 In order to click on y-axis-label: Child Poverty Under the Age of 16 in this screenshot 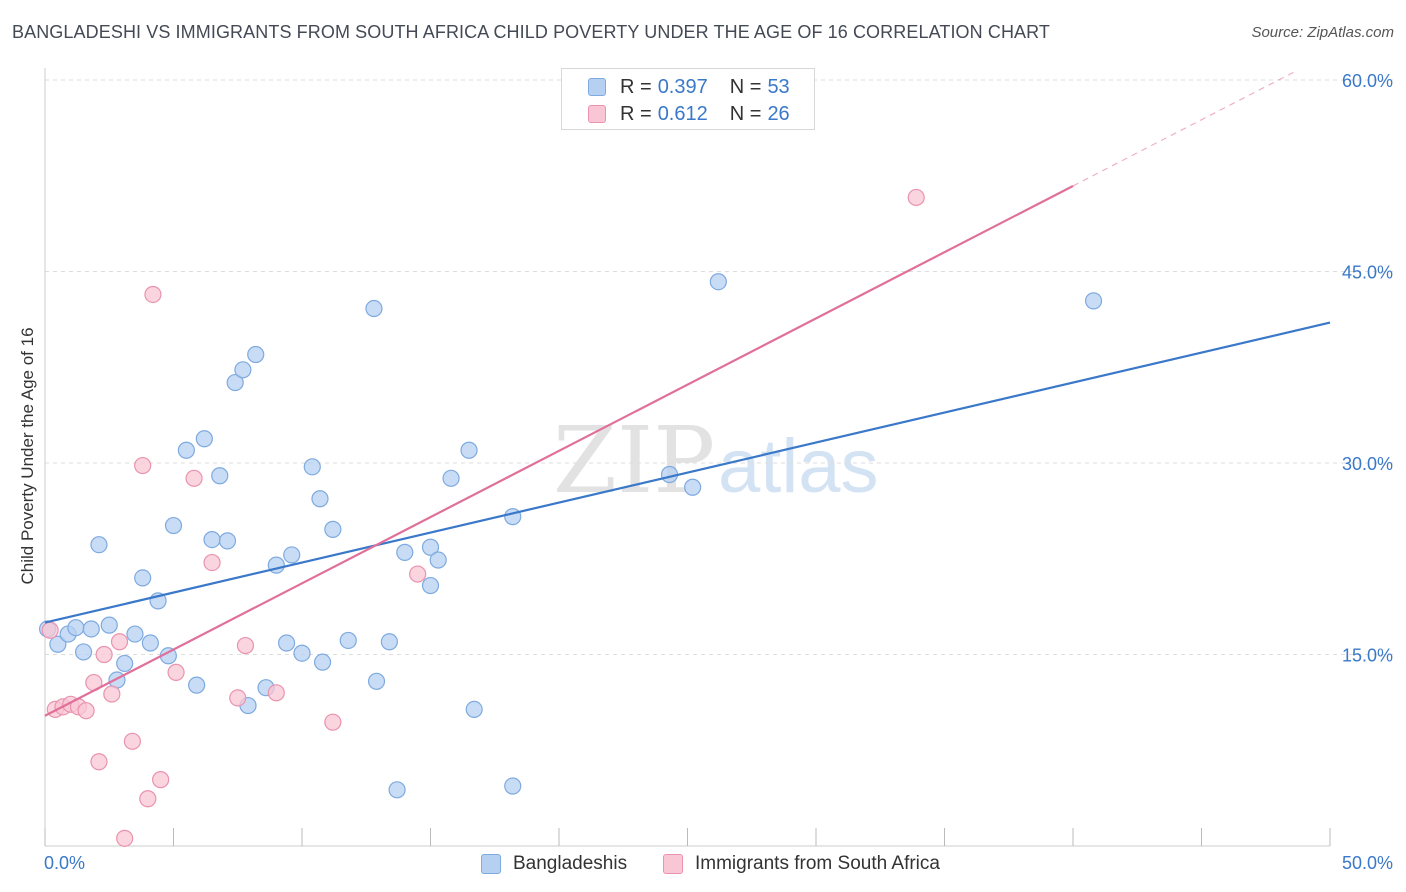, I will do `click(27, 455)`.